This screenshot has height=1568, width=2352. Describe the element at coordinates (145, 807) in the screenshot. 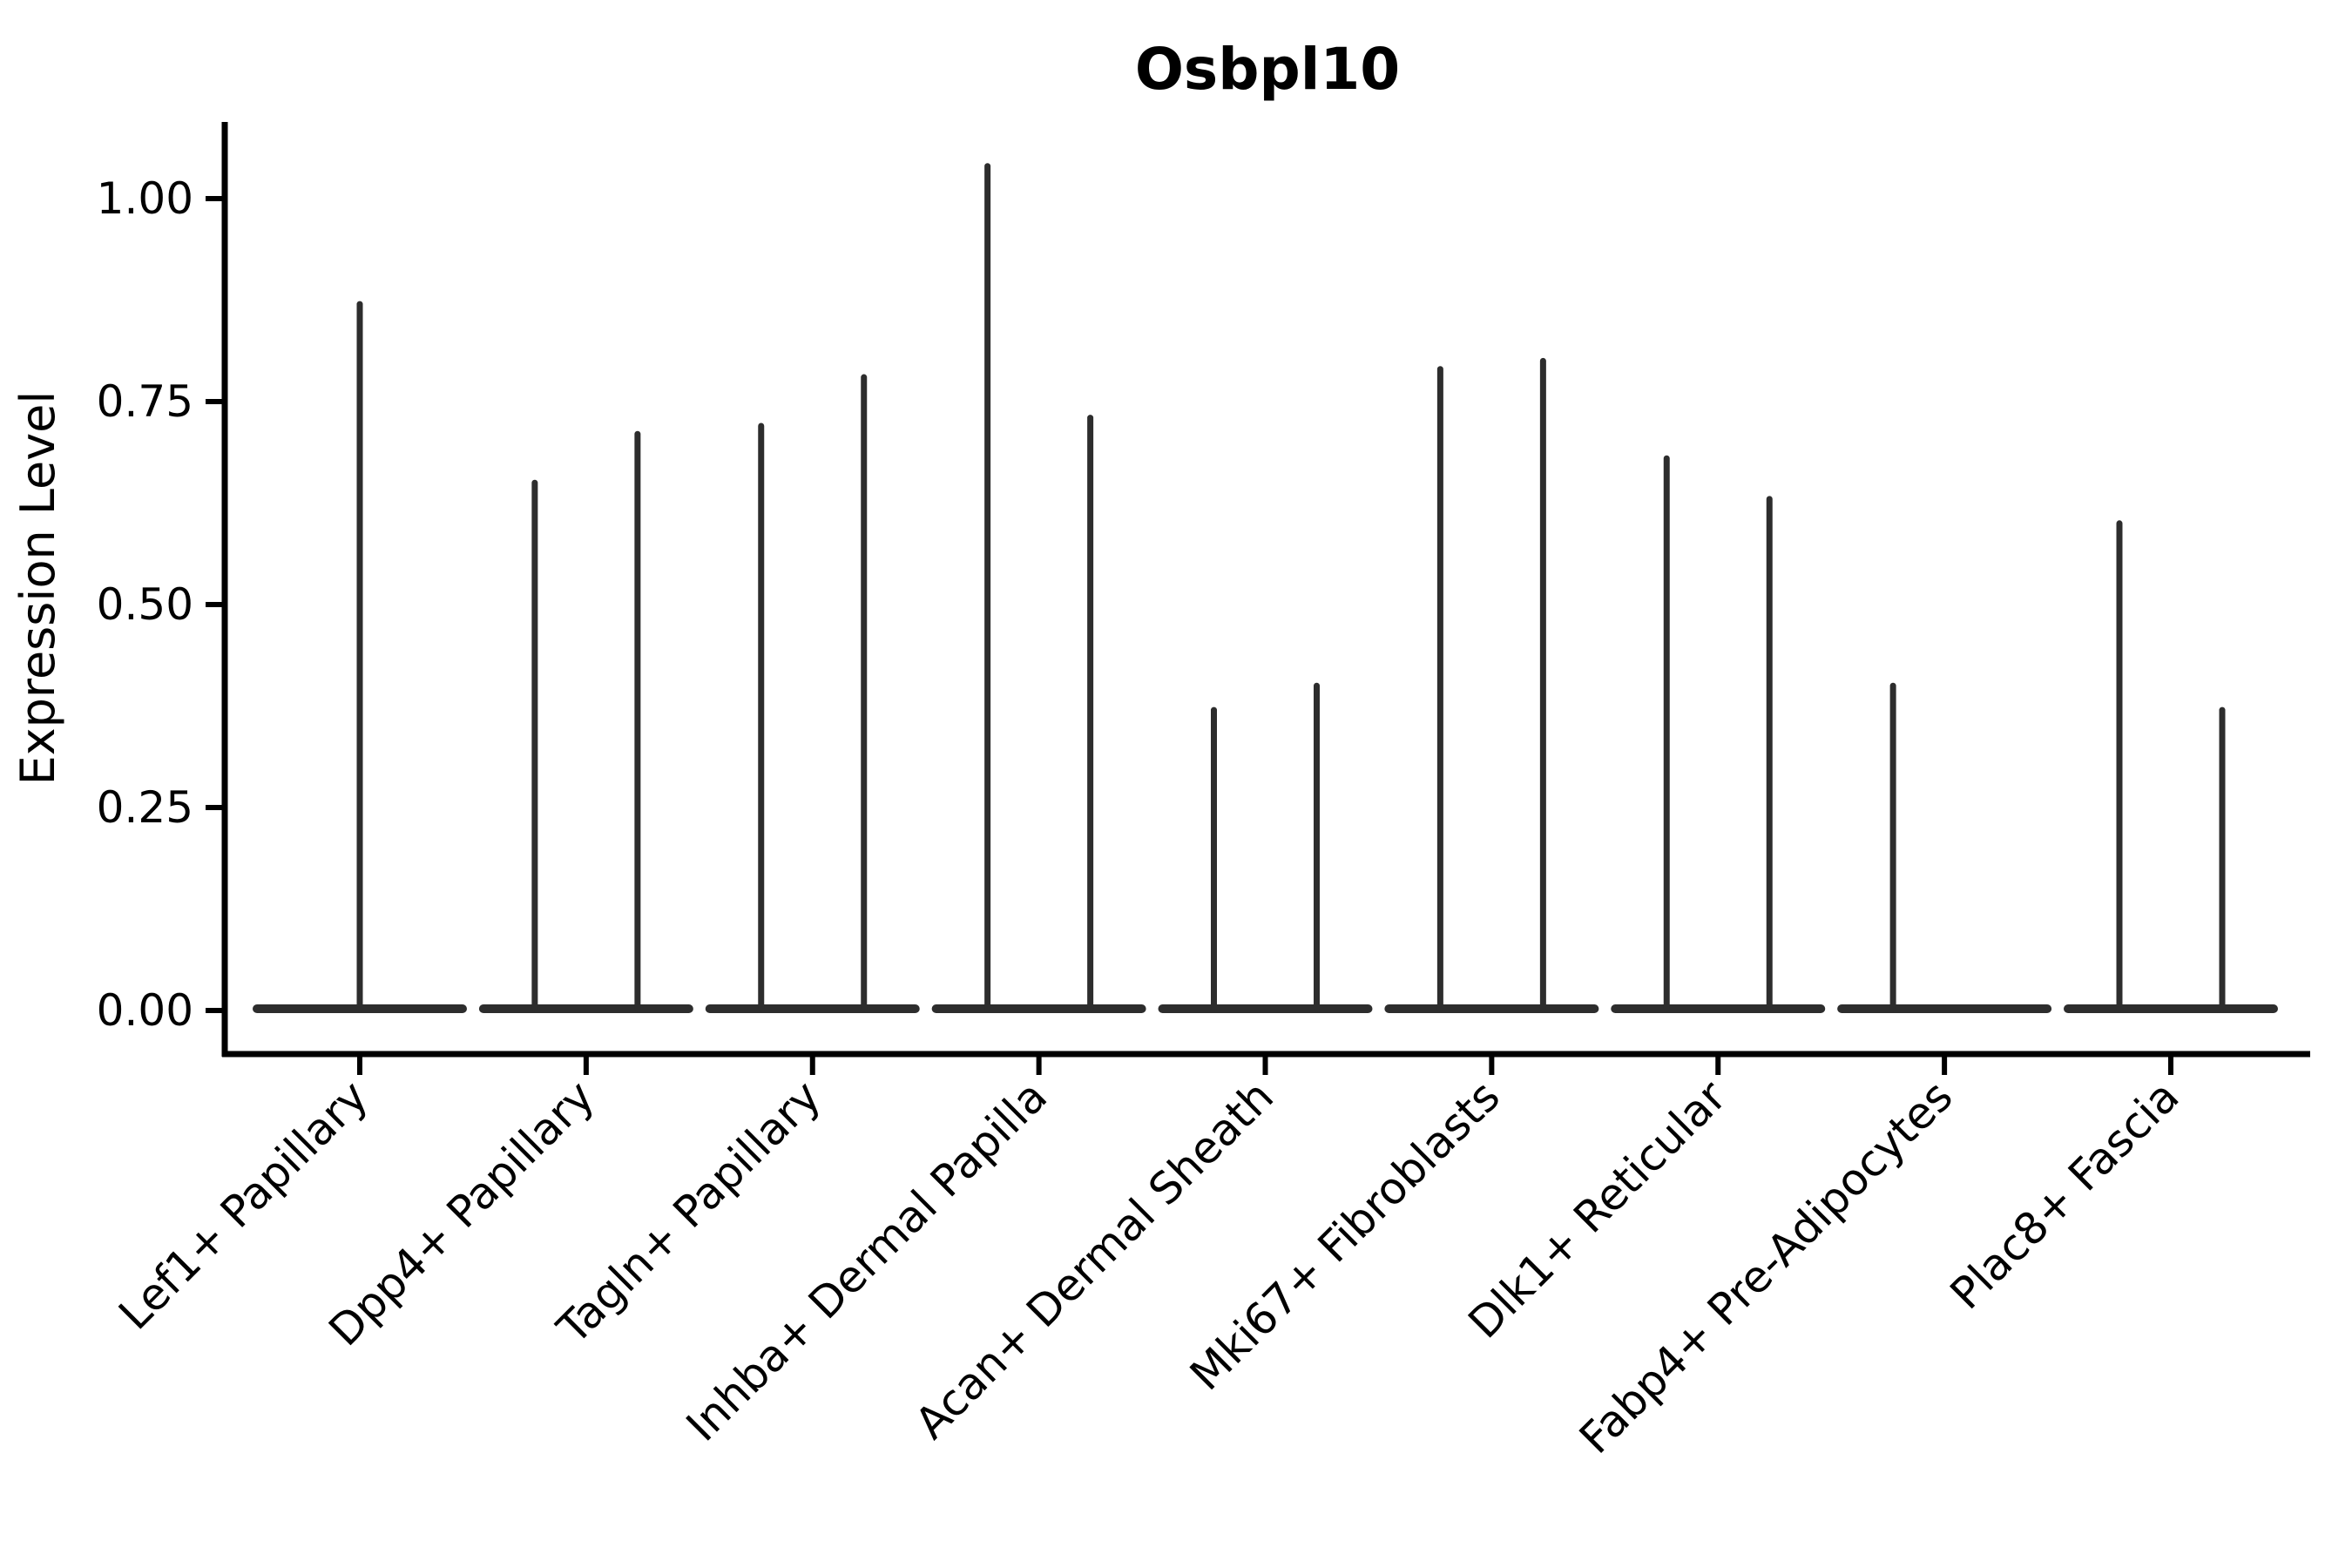

I see `y-tick-label: 0.25` at that location.